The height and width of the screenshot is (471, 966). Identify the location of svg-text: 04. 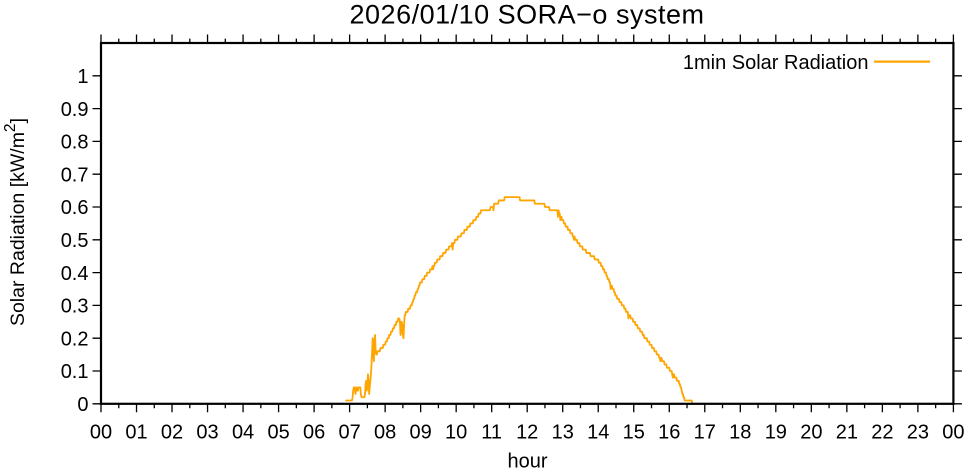
(243, 433).